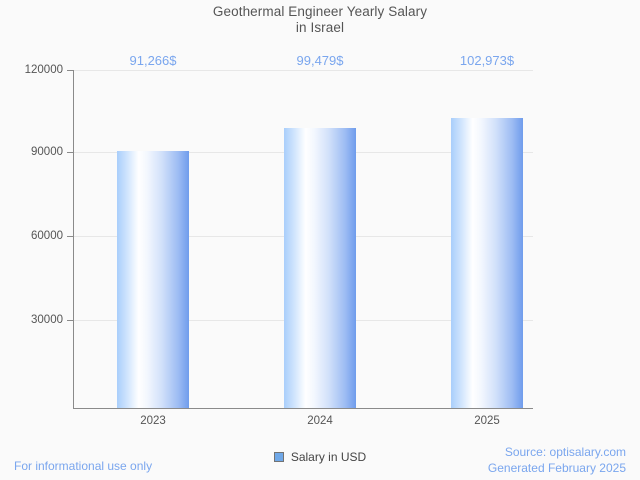  What do you see at coordinates (153, 279) in the screenshot?
I see `bar-2023` at bounding box center [153, 279].